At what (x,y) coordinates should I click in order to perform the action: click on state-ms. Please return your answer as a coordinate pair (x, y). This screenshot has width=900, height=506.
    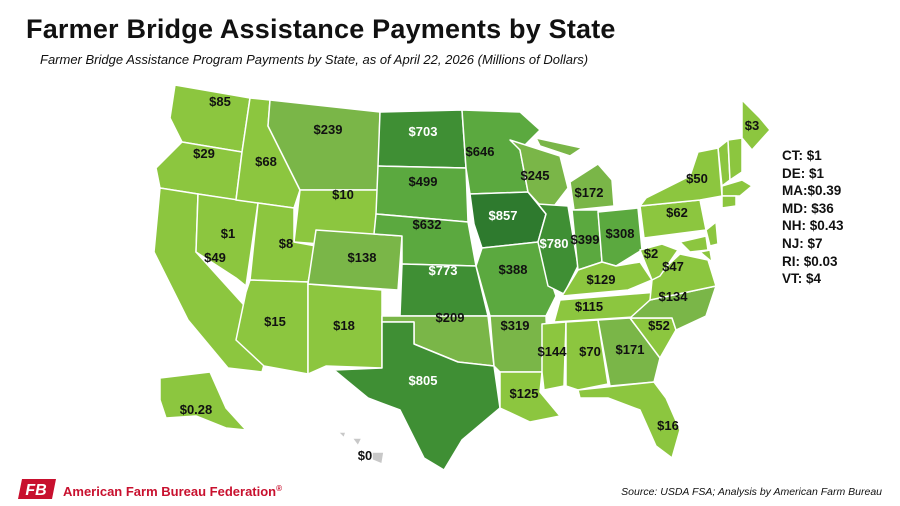
    Looking at the image, I should click on (554, 356).